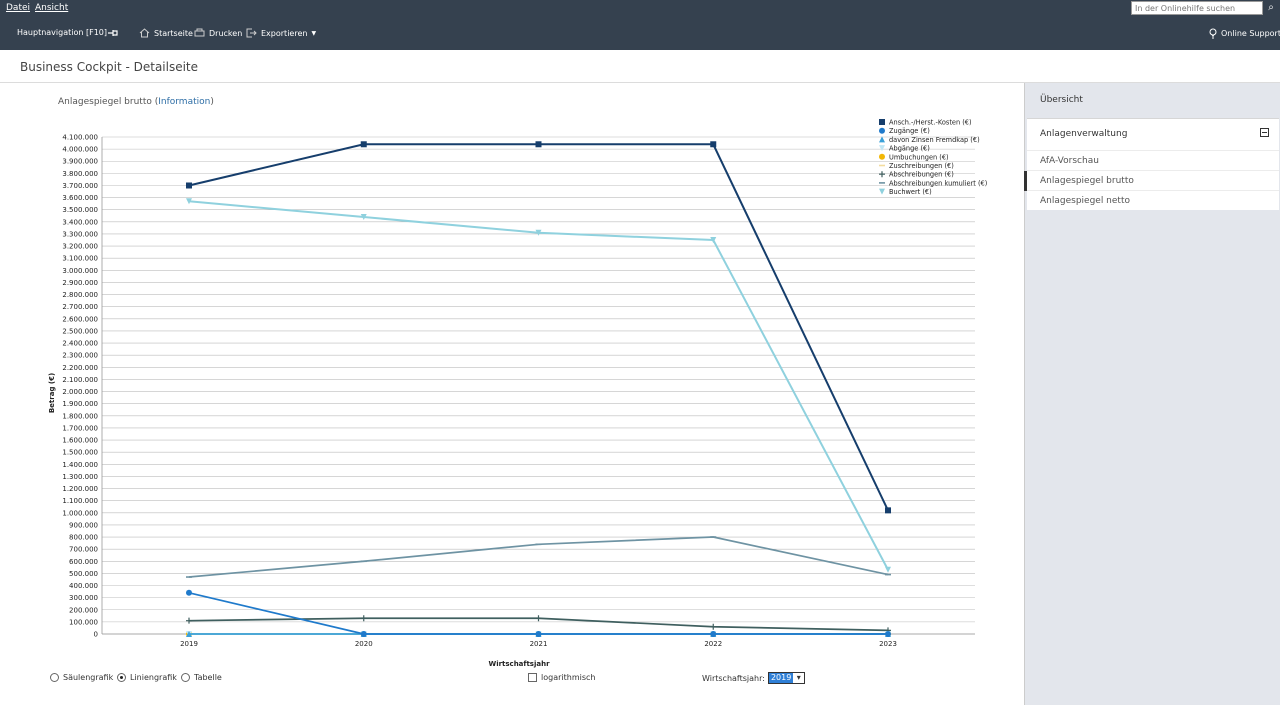 The image size is (1280, 705). What do you see at coordinates (1271, 7) in the screenshot?
I see `search-icon: ⌕` at bounding box center [1271, 7].